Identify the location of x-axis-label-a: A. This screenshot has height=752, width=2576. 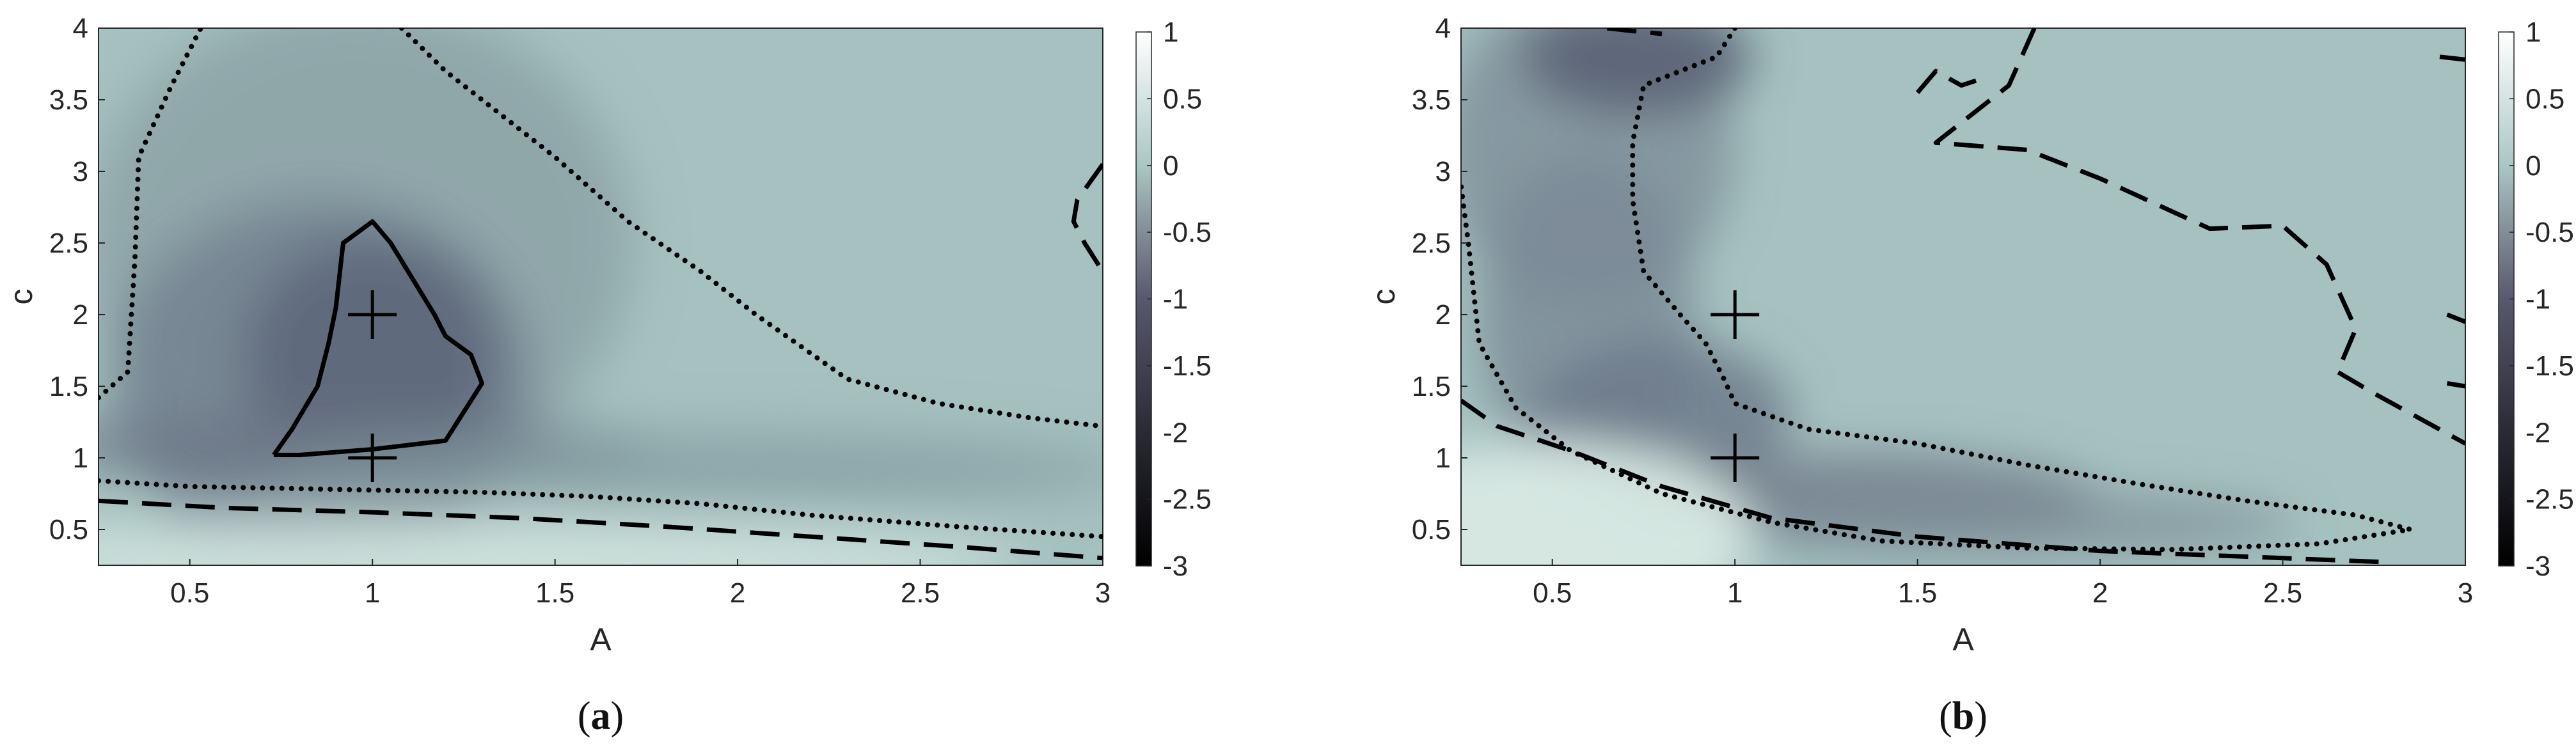
(601, 639).